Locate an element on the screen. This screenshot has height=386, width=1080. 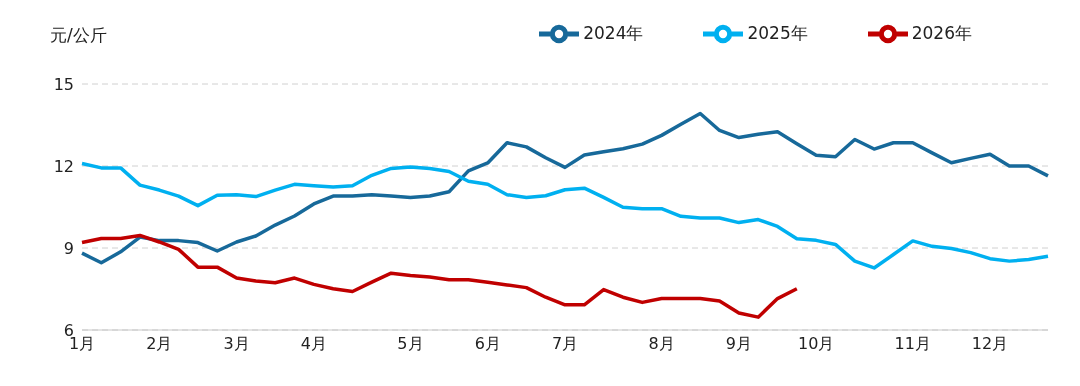
x-tick-label: 10月 is located at coordinates (816, 344).